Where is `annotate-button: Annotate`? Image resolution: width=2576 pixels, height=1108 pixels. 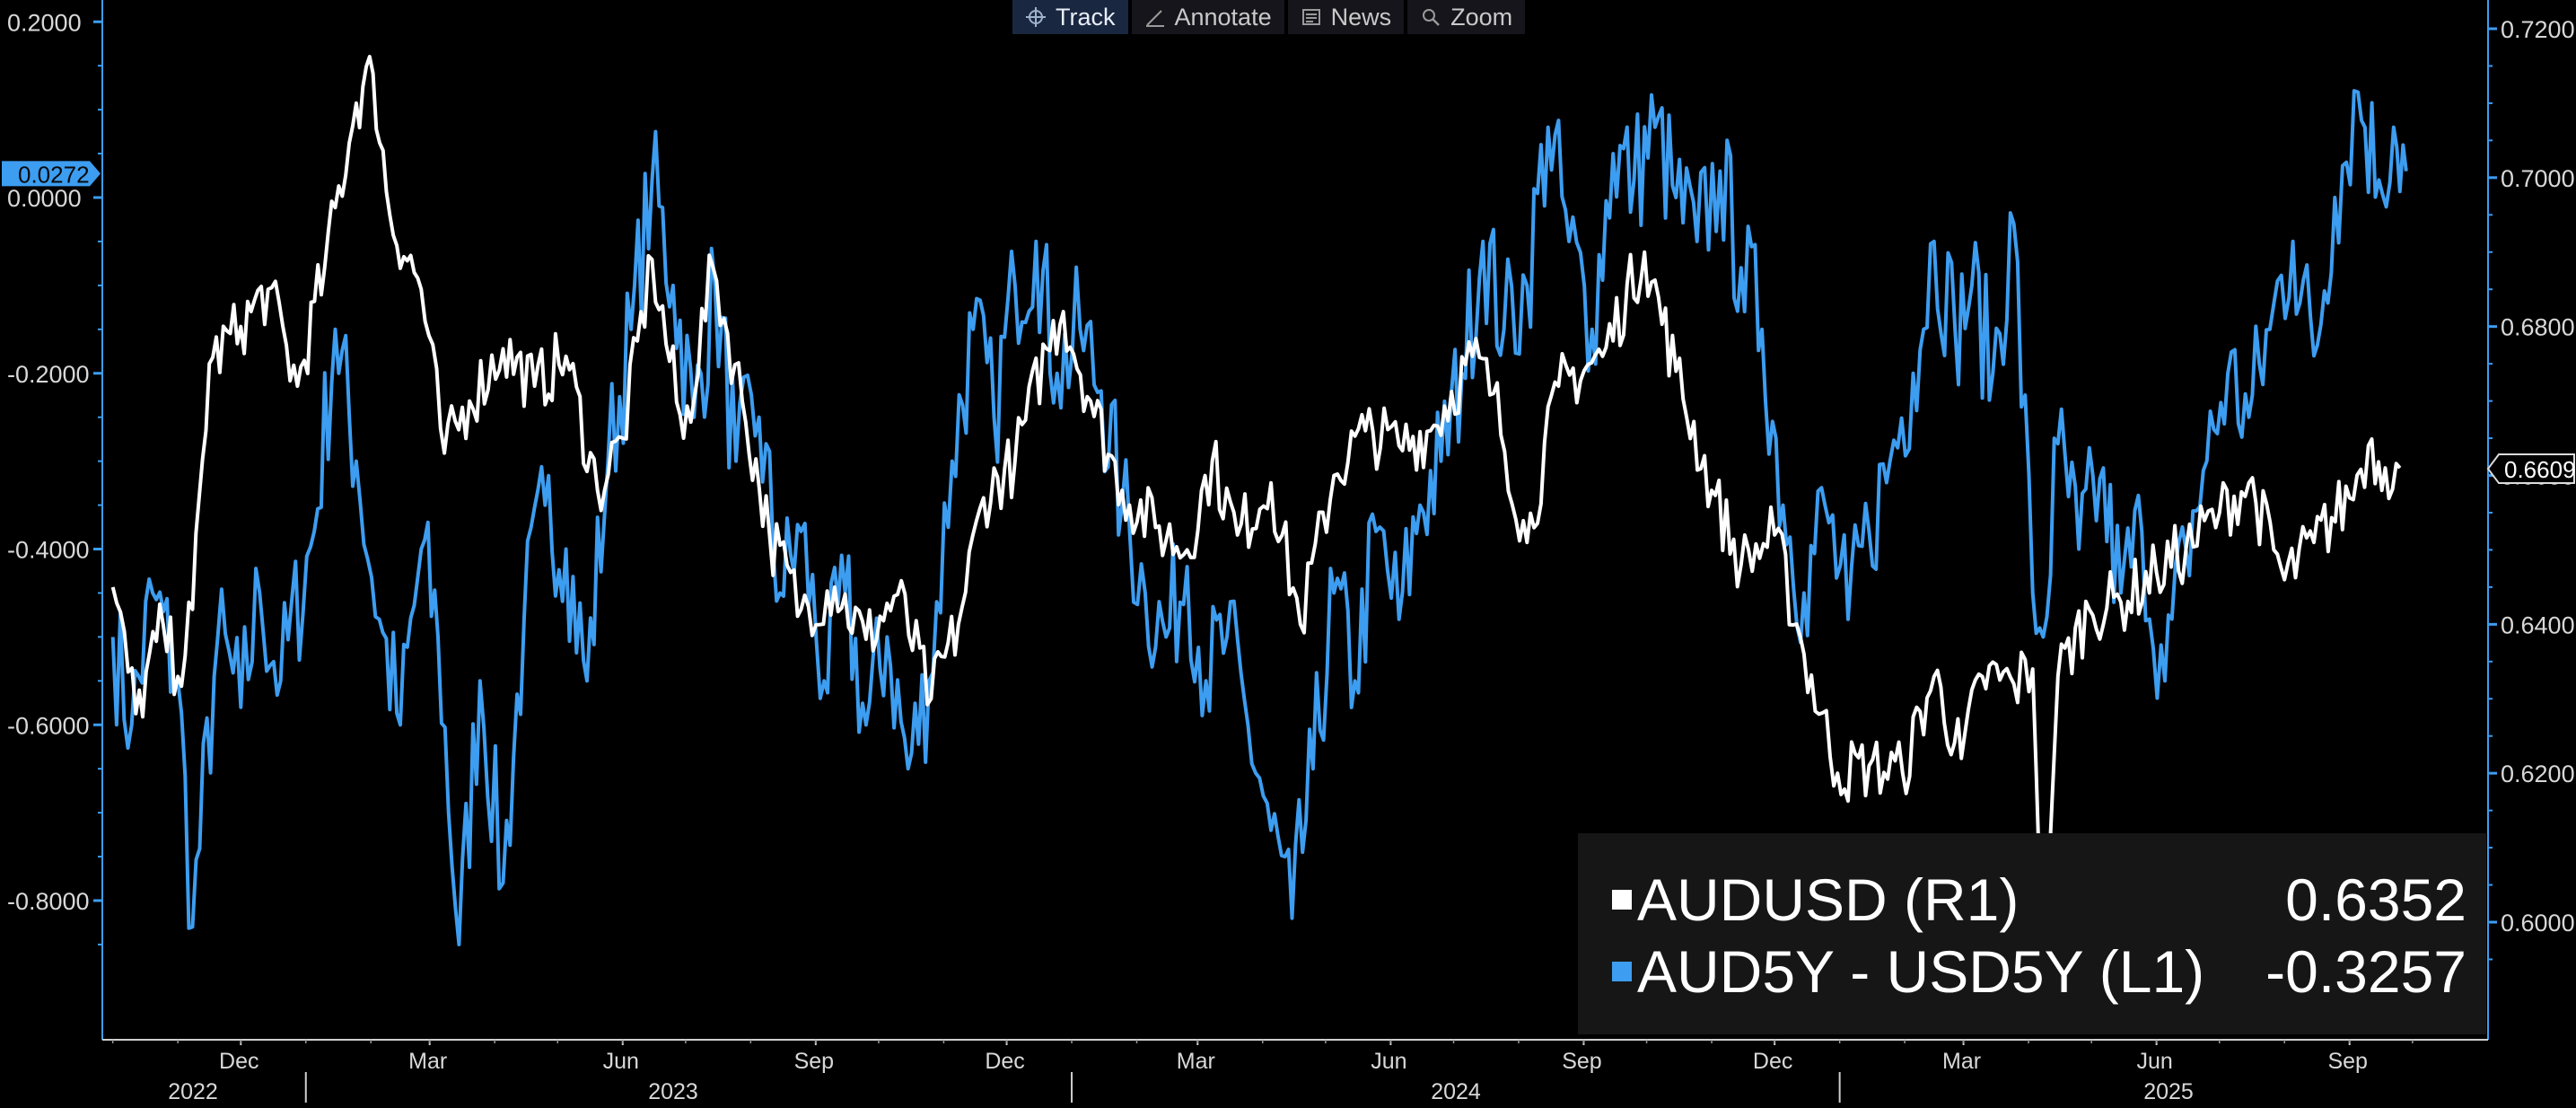 annotate-button: Annotate is located at coordinates (1207, 17).